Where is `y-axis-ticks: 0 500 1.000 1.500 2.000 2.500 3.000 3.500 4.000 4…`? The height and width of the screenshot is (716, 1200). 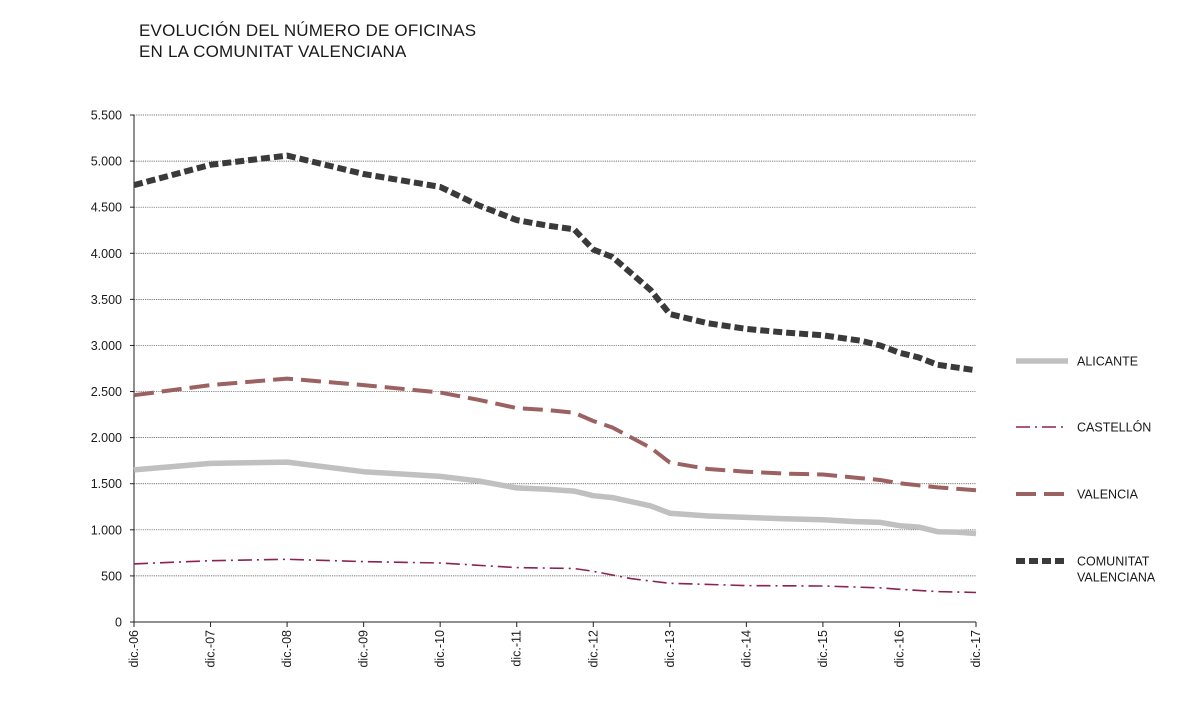
y-axis-ticks: 0 500 1.000 1.500 2.000 2.500 3.000 3.500 4.000 4… is located at coordinates (112, 369).